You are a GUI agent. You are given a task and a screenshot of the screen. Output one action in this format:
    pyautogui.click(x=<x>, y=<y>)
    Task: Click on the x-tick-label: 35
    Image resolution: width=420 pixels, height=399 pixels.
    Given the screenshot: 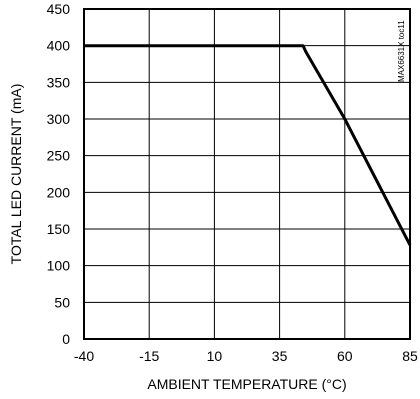 What is the action you would take?
    pyautogui.click(x=280, y=356)
    